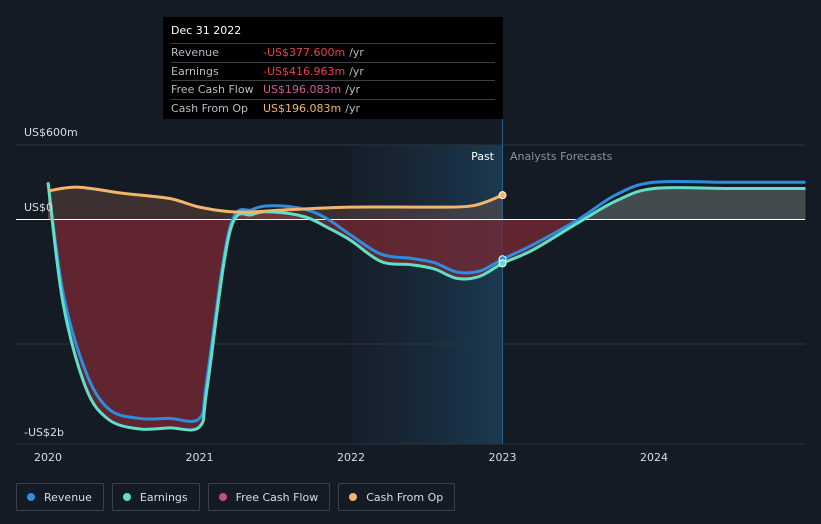  What do you see at coordinates (212, 89) in the screenshot?
I see `tooltip-label: Free Cash Flow` at bounding box center [212, 89].